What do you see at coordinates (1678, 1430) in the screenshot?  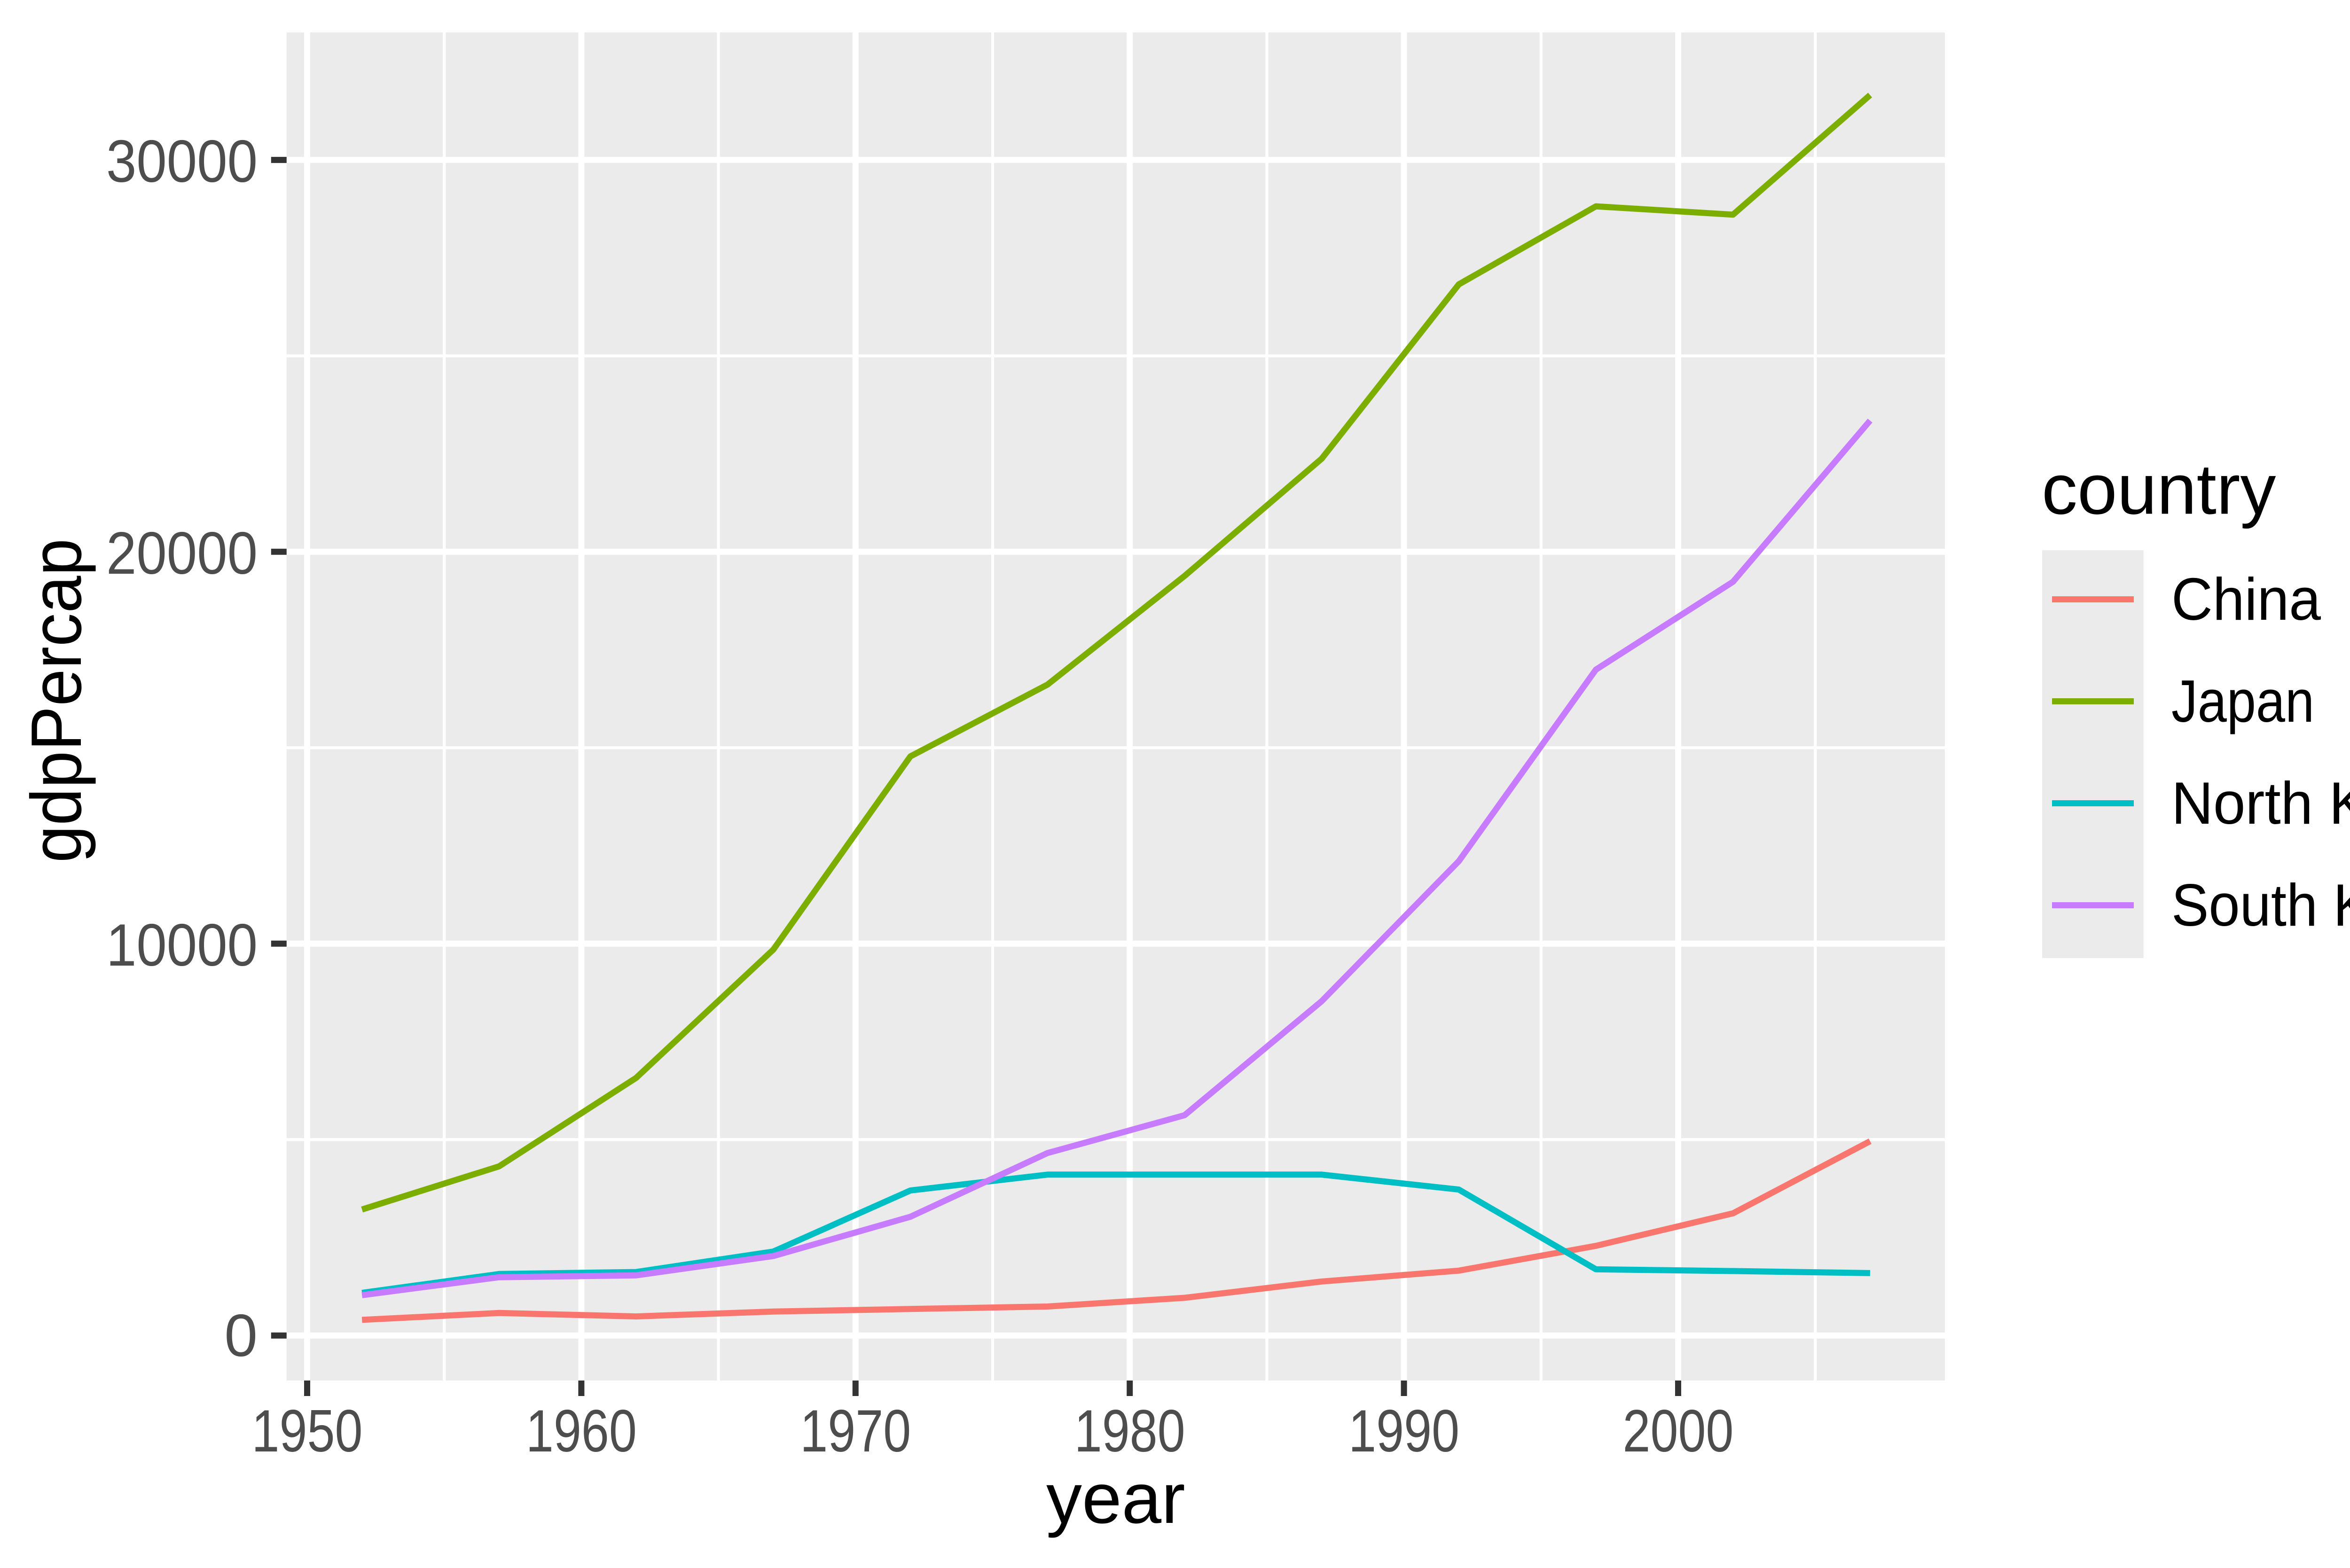 I see `svg-text: 2000` at bounding box center [1678, 1430].